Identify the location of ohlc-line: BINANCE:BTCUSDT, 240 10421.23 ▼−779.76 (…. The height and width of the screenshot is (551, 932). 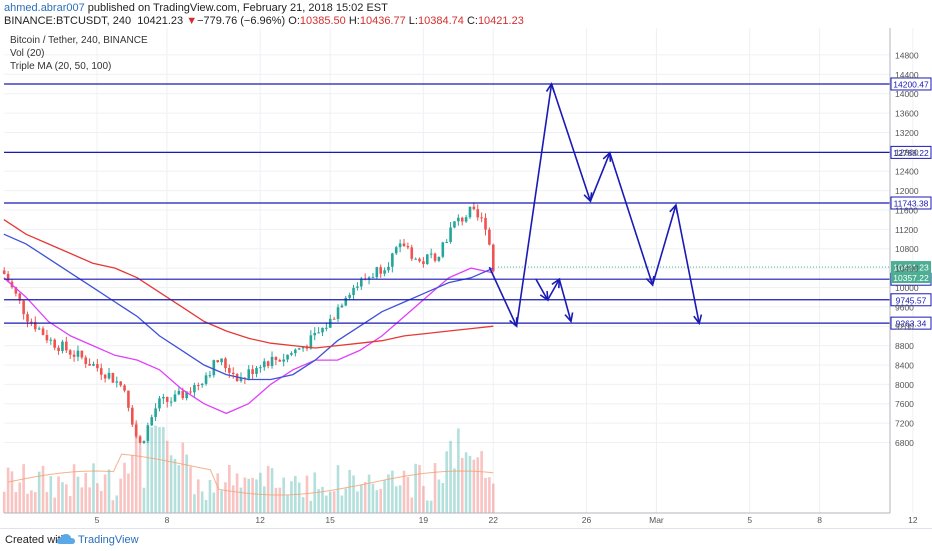
(264, 21).